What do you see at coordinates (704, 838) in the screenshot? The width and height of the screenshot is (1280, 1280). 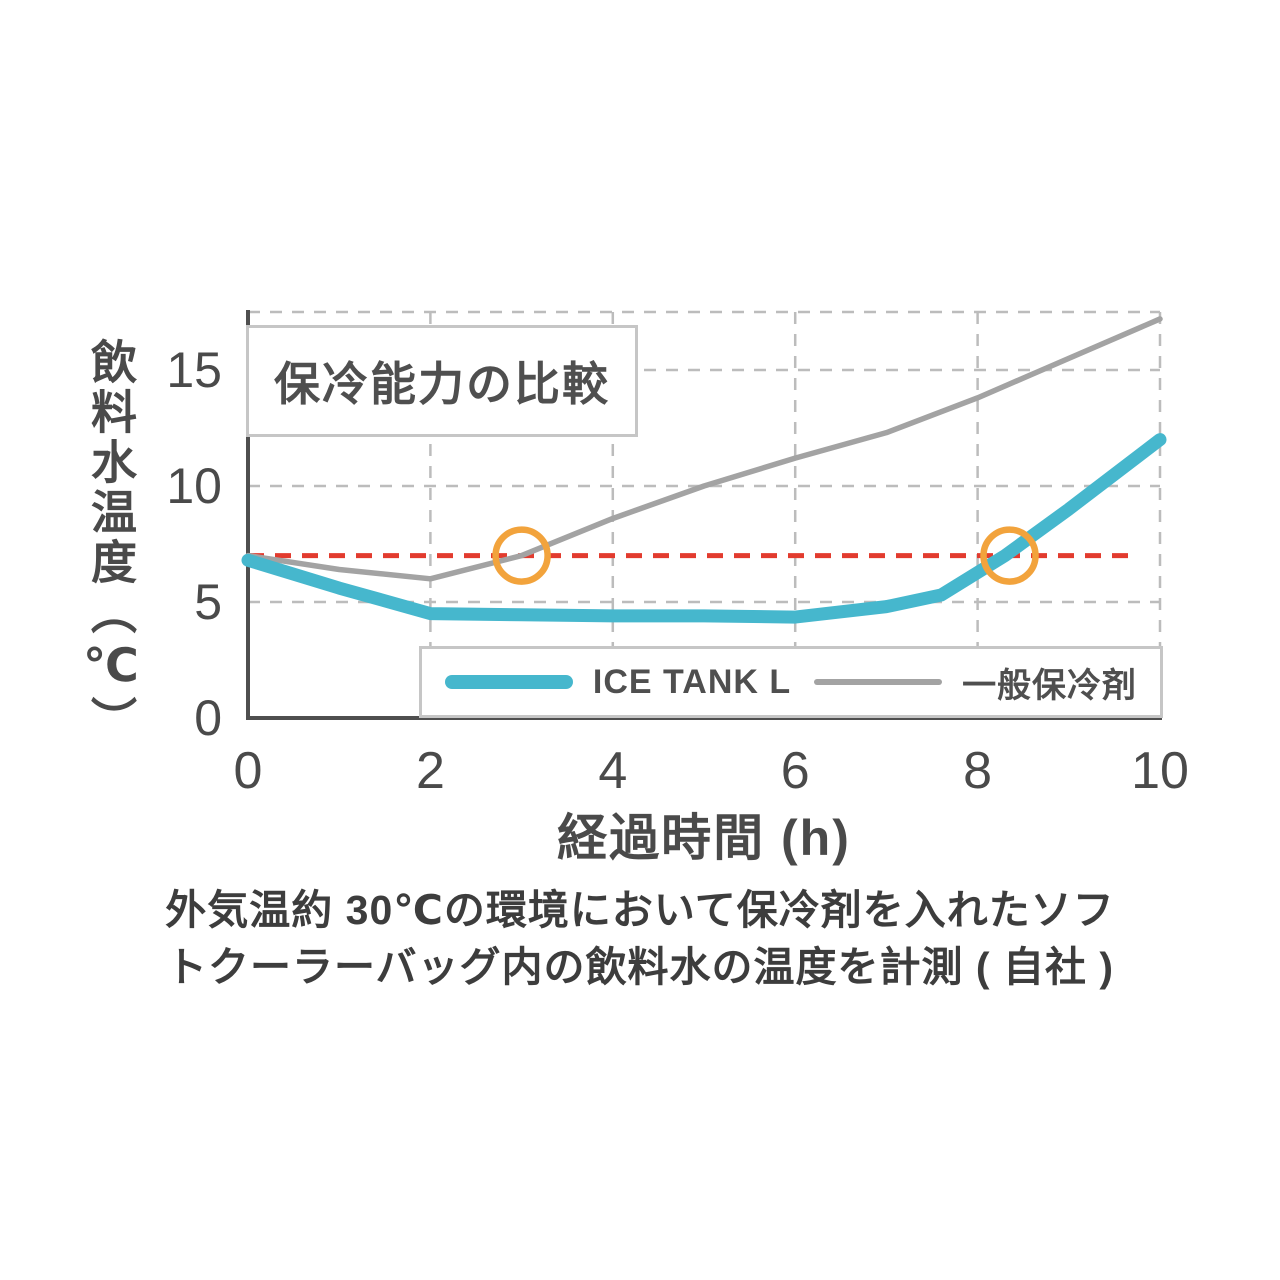 I see `x-axis-title: 経過時間 (h)` at bounding box center [704, 838].